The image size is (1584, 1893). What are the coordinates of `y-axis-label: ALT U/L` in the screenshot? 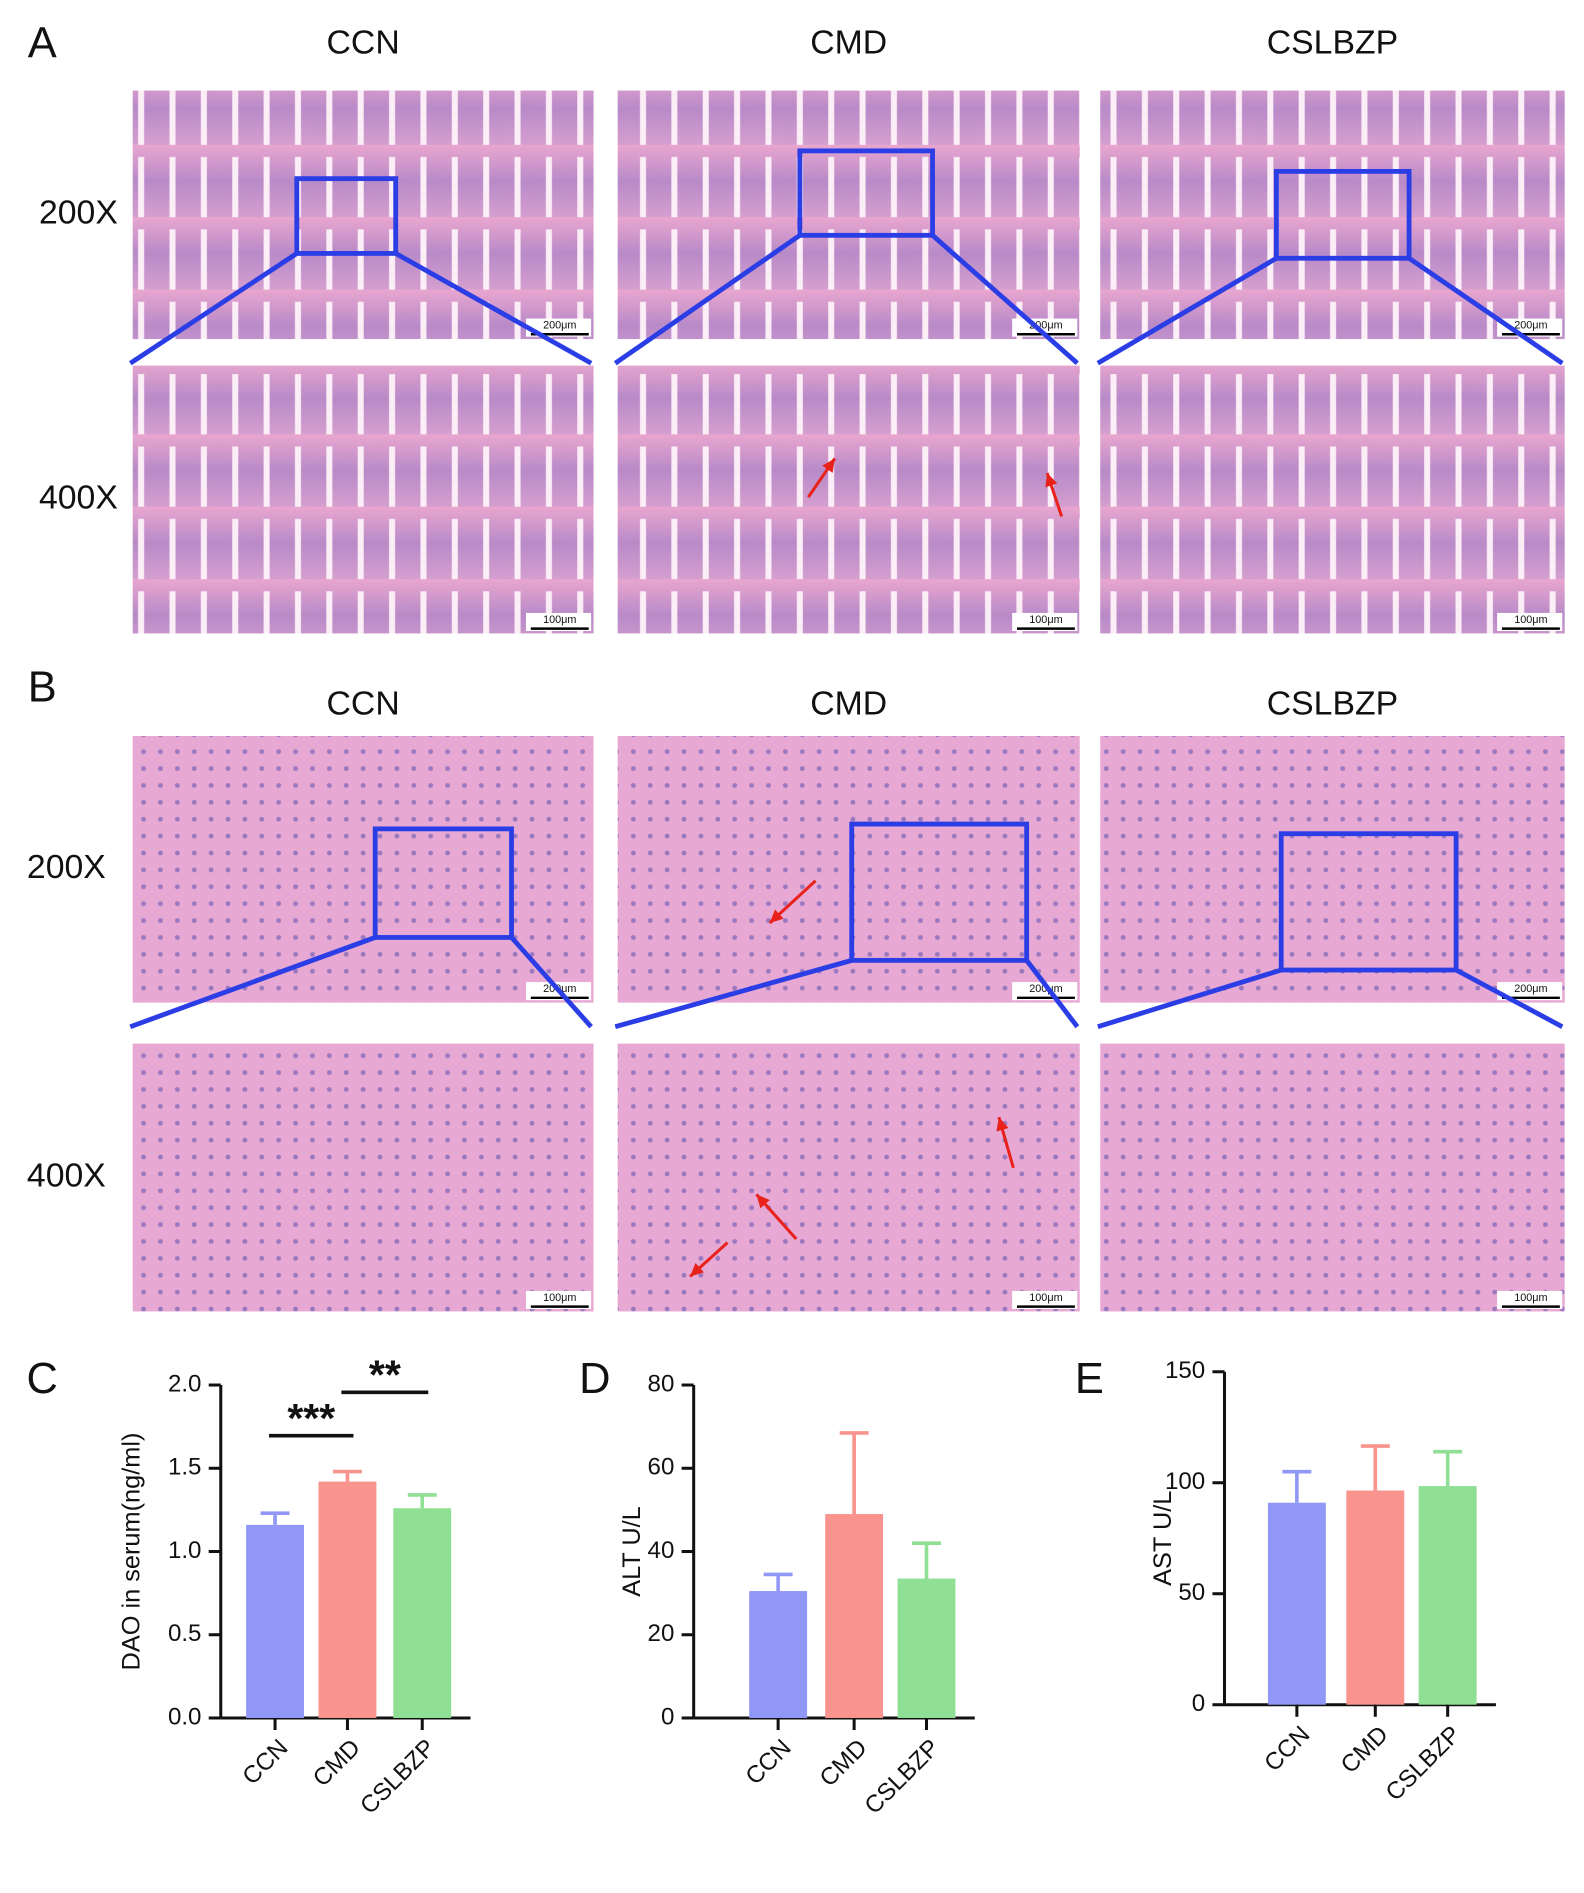 It's located at (632, 1551).